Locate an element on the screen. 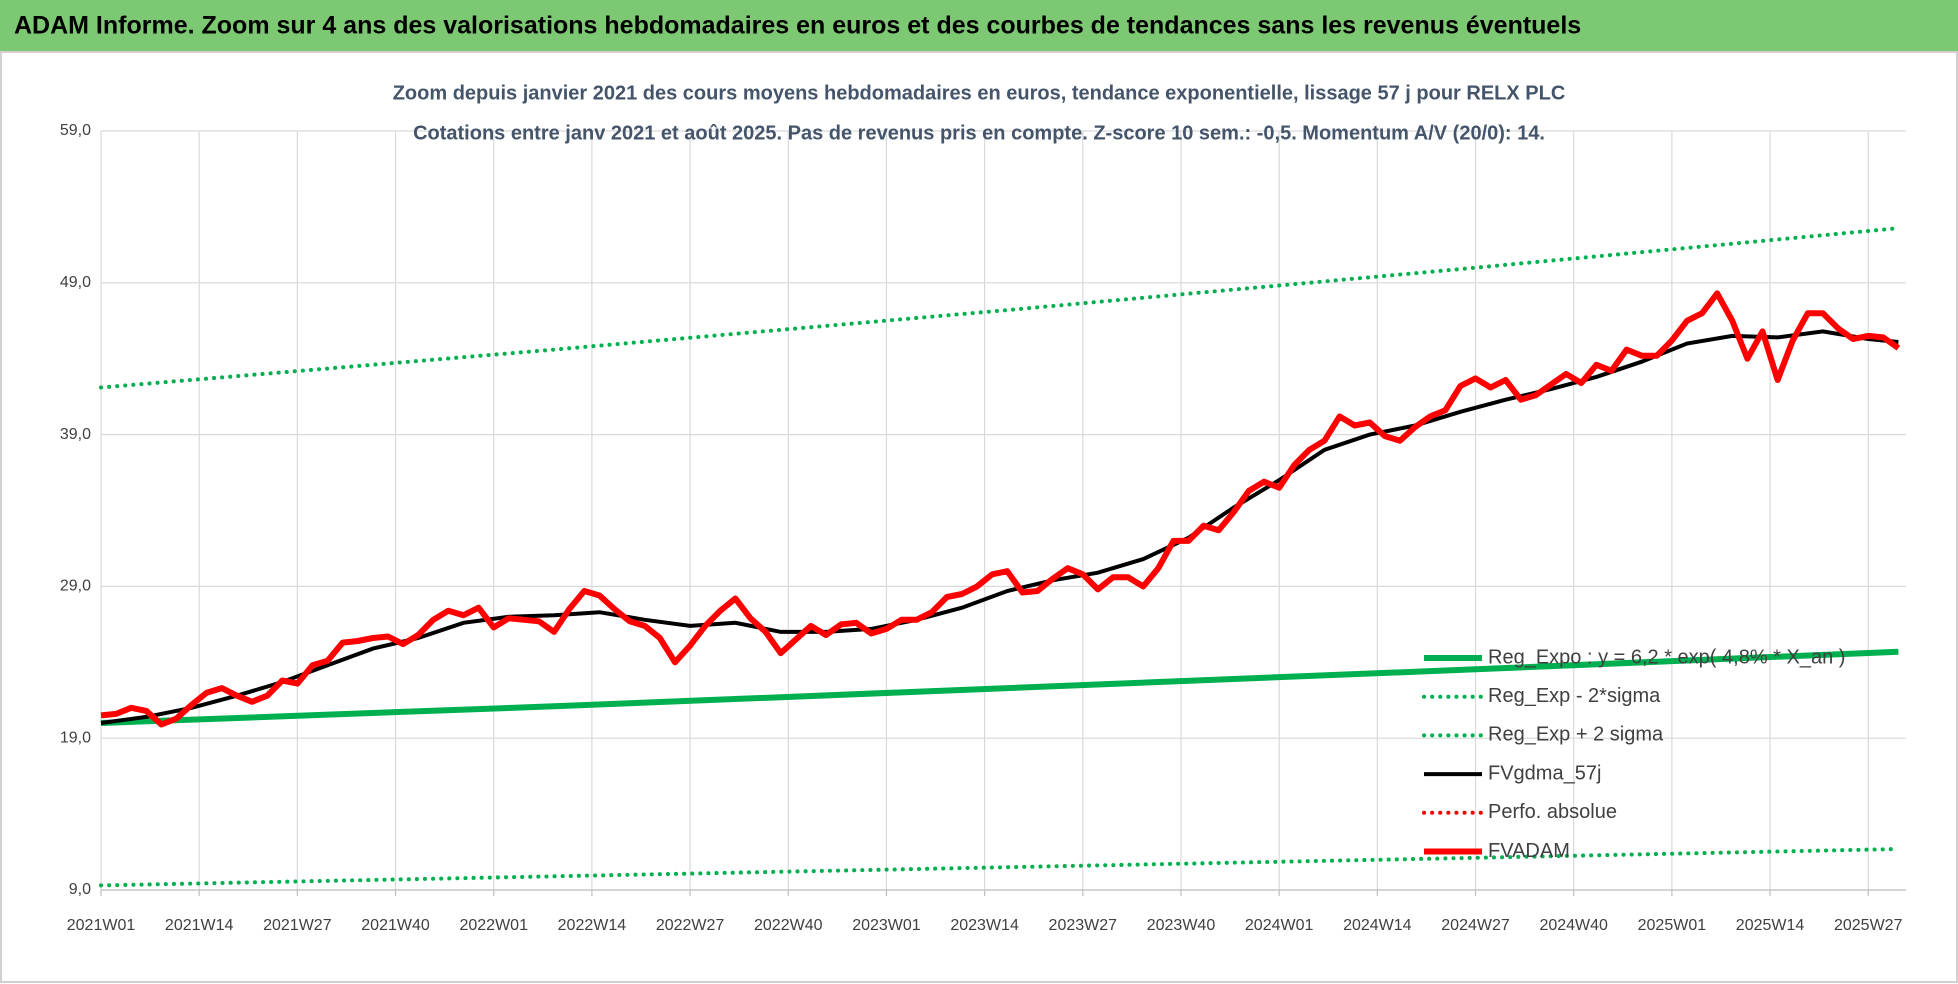 The height and width of the screenshot is (984, 1958). legend-label: Reg_Exp - 2*sigma is located at coordinates (1574, 696).